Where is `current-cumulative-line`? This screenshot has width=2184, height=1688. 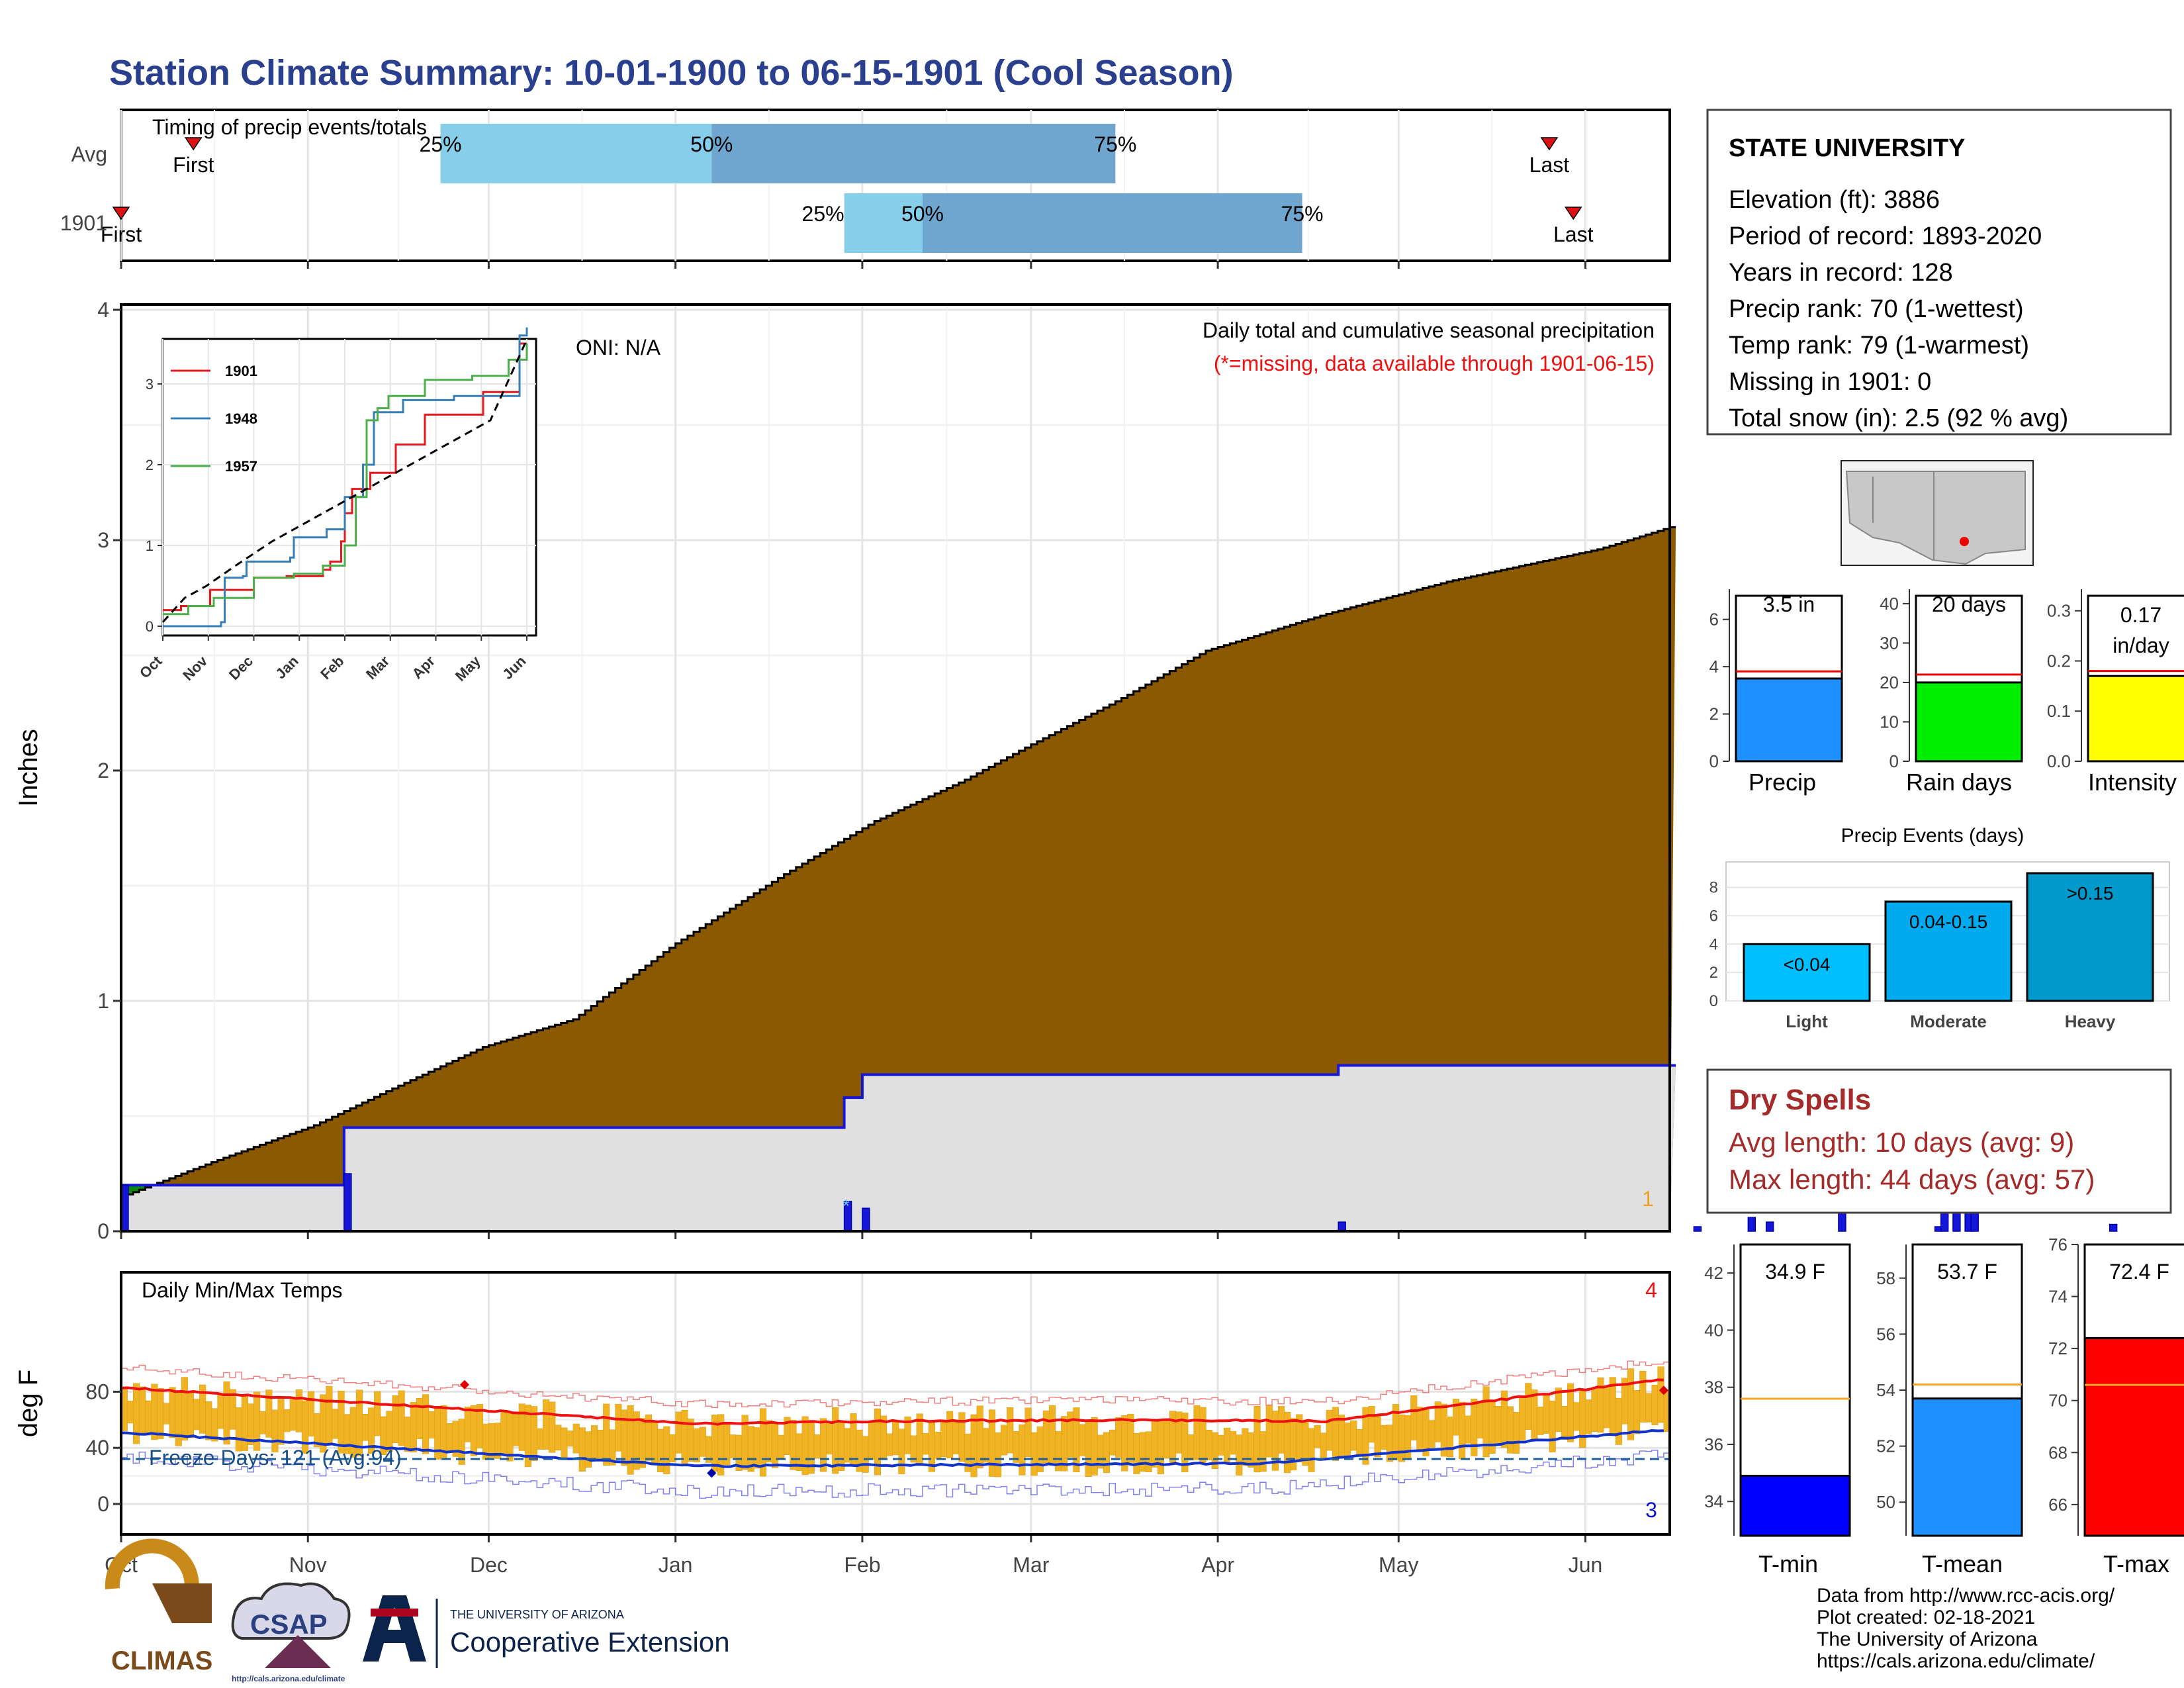
current-cumulative-line is located at coordinates (899, 1125).